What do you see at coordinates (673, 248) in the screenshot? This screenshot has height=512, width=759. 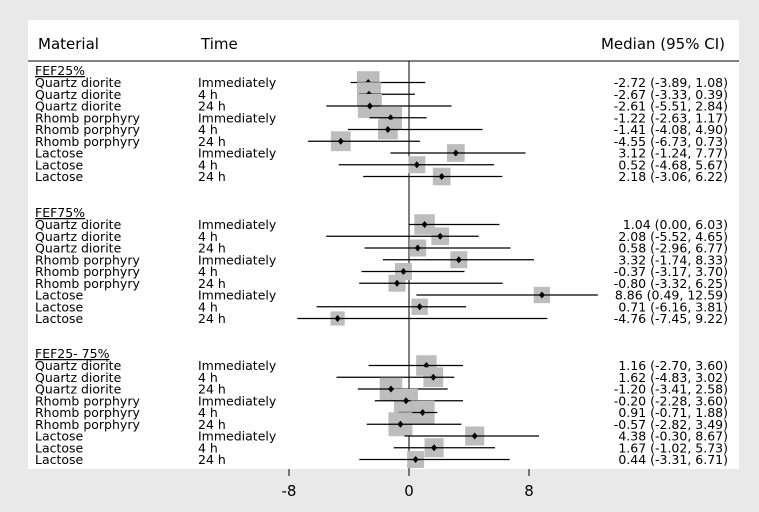 I see `row-ci-label: 0.58 (-2.96, 6.77)` at bounding box center [673, 248].